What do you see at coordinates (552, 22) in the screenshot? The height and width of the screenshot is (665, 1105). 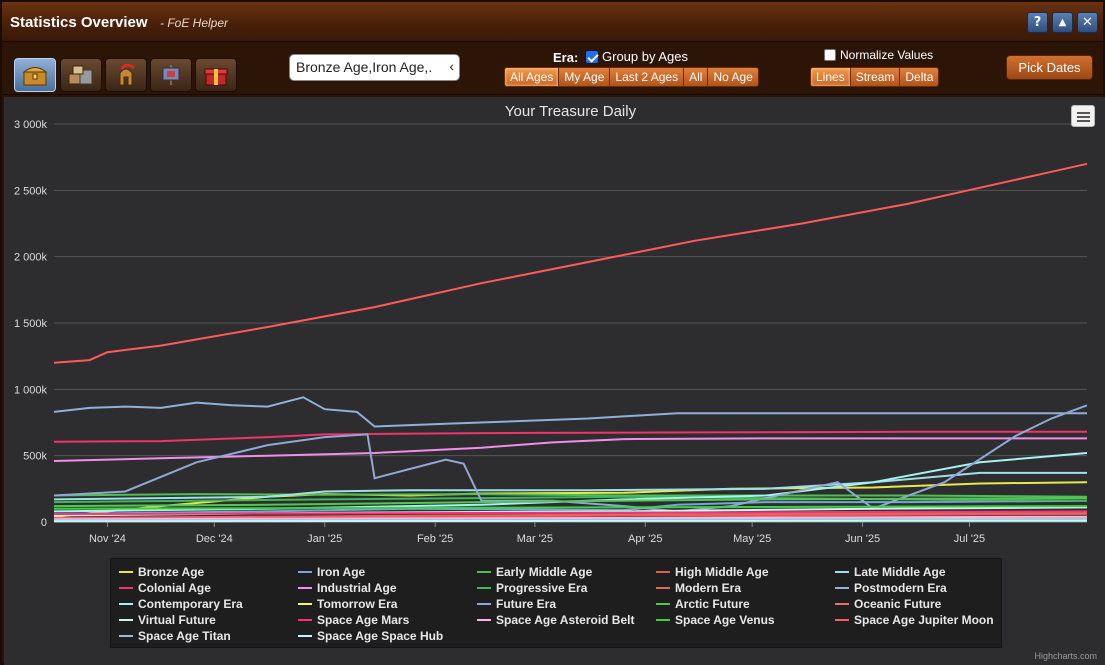 I see `title-bar: Statistics Overview - FoE Helper ? ▲ ✕` at bounding box center [552, 22].